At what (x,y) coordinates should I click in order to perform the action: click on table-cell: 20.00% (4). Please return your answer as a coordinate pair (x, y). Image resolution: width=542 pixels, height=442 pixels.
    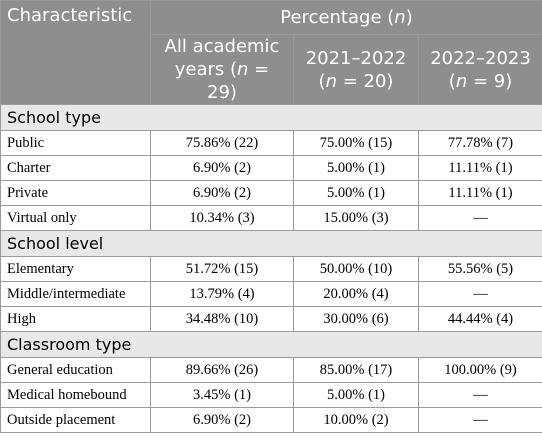
    Looking at the image, I should click on (356, 294).